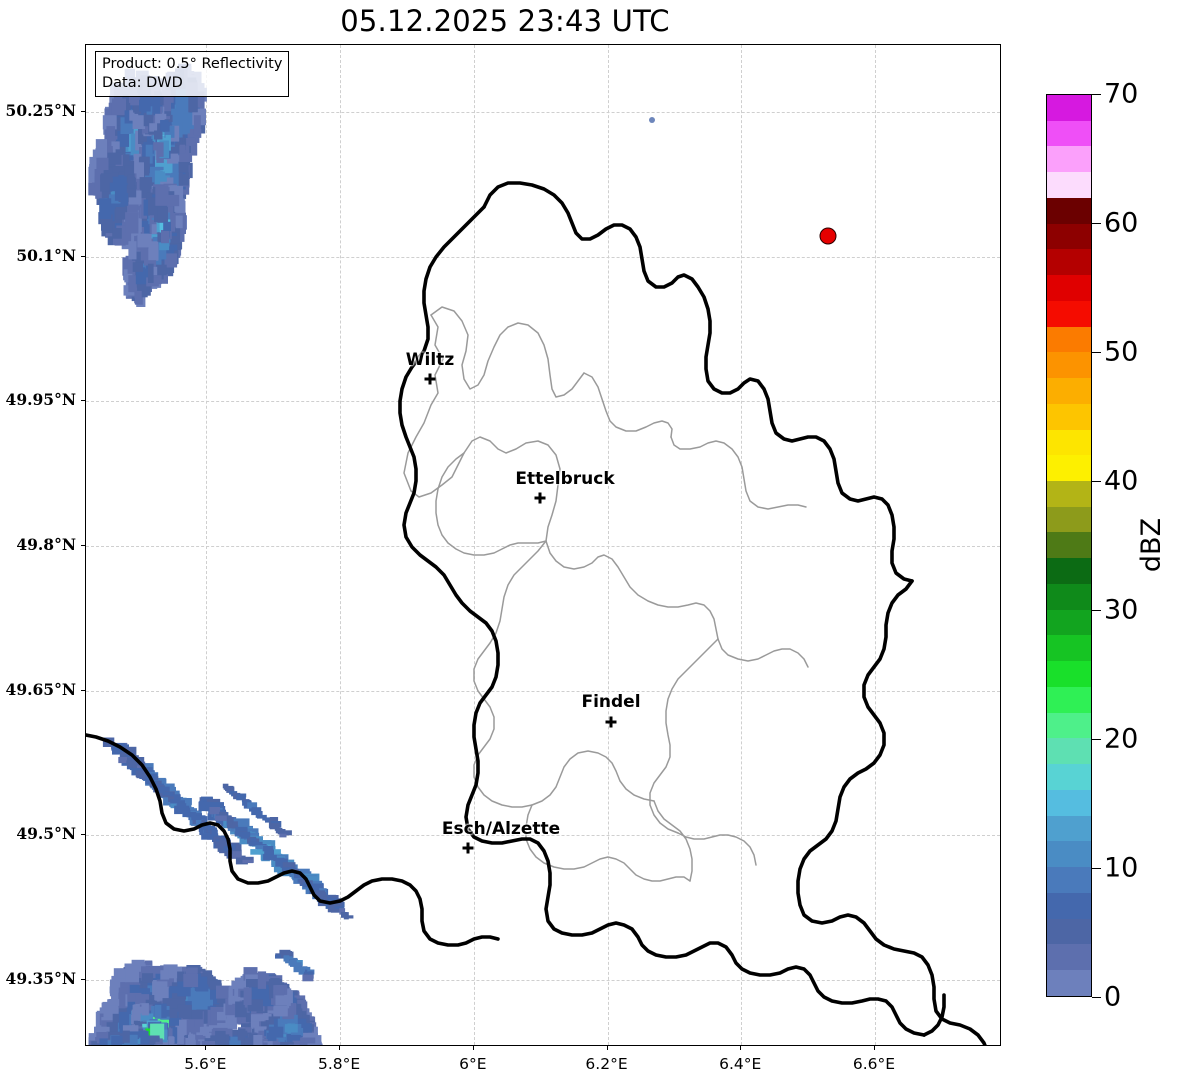 This screenshot has height=1081, width=1184. Describe the element at coordinates (1121, 610) in the screenshot. I see `colorbar-tick-label-4: 30` at that location.